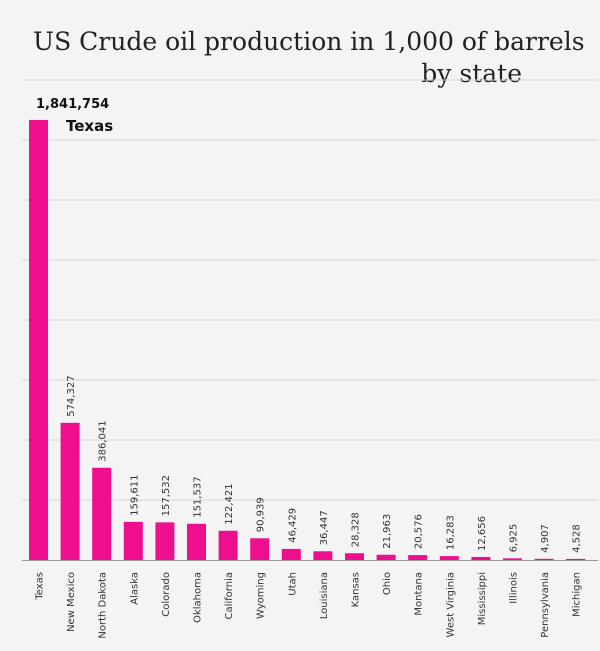 The height and width of the screenshot is (651, 600). Describe the element at coordinates (72, 104) in the screenshot. I see `data-label: 1,841,754` at that location.